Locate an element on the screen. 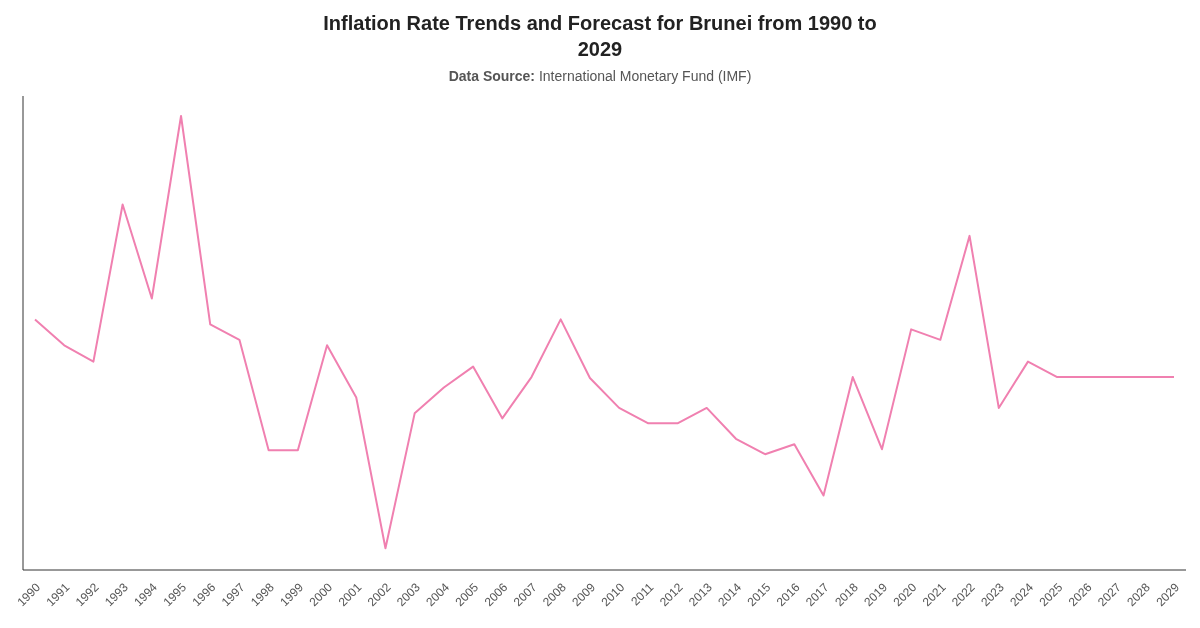  chart-title: Inflation Rate Trends and Forecast for Brunei from 1990 to 2029 is located at coordinates (600, 36).